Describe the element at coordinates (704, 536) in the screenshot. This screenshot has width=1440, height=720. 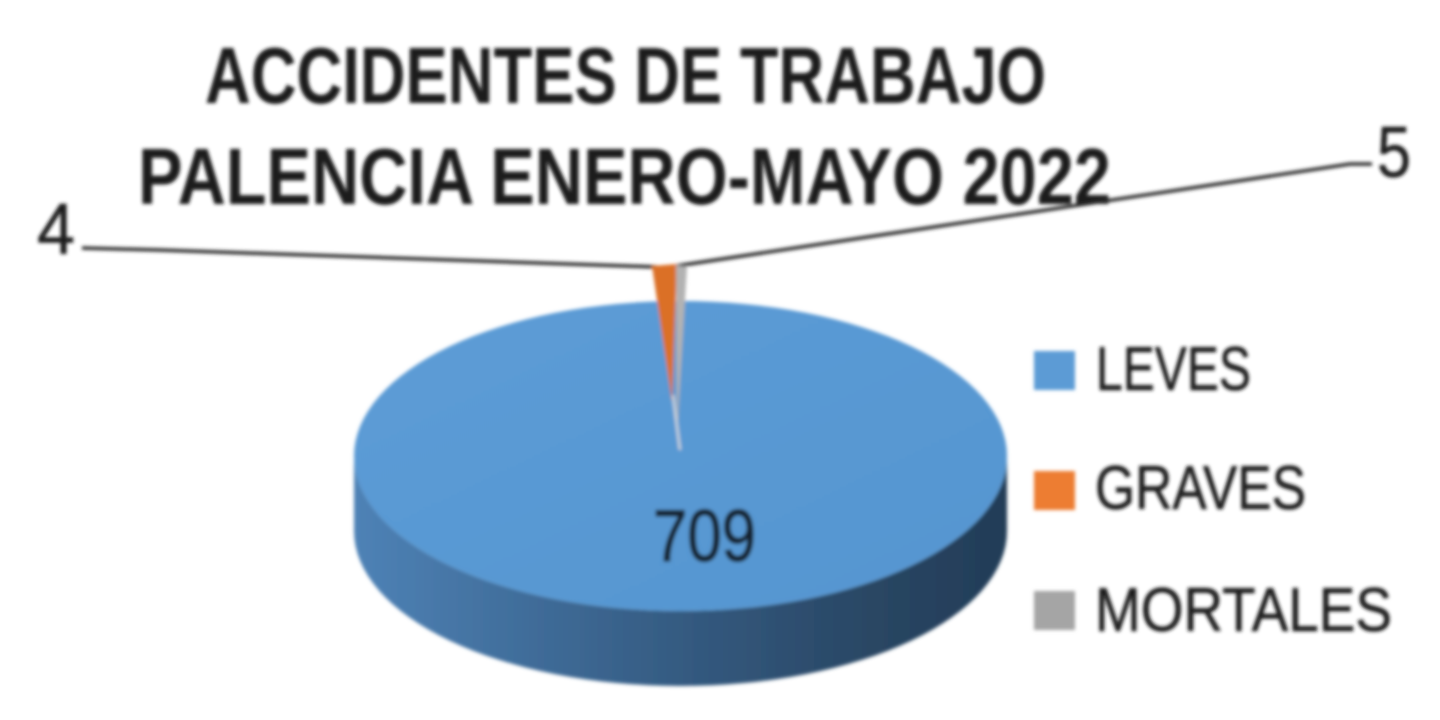
I see `svg-text: 709` at that location.